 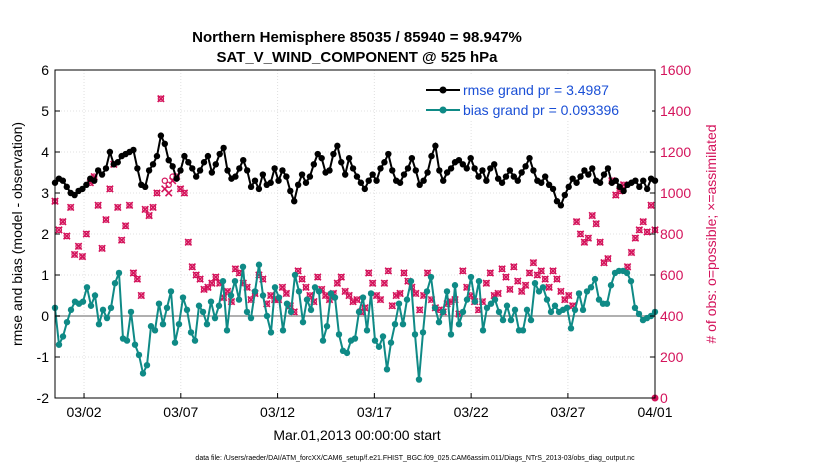 What do you see at coordinates (45, 193) in the screenshot?
I see `left-tick-label: 3` at bounding box center [45, 193].